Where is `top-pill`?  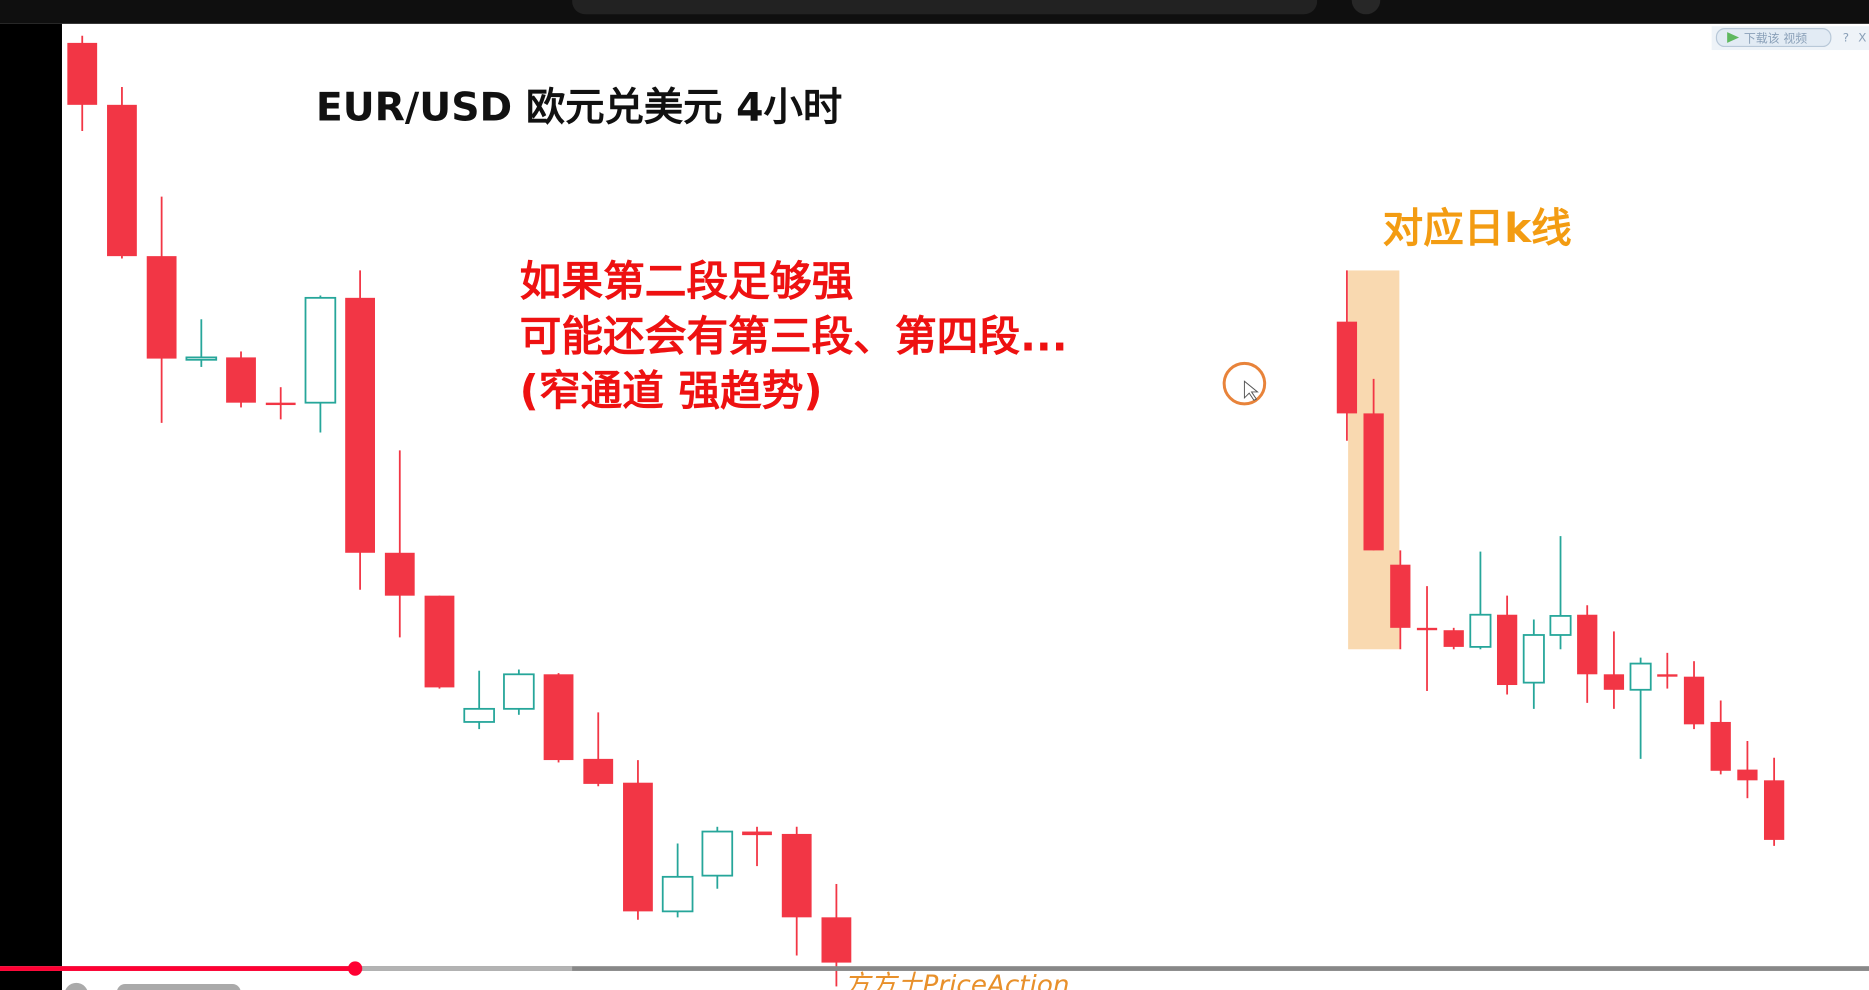 top-pill is located at coordinates (945, 7).